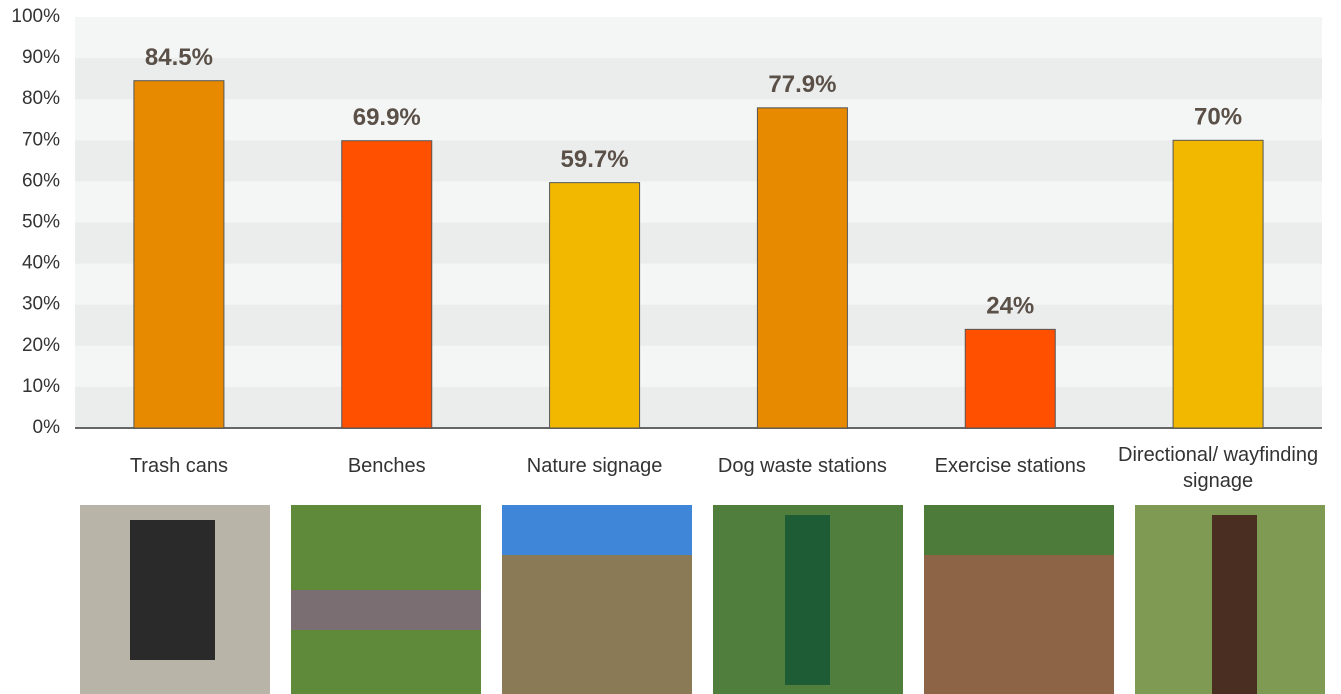 This screenshot has width=1341, height=694. What do you see at coordinates (41, 263) in the screenshot?
I see `y-tick-label: 40%` at bounding box center [41, 263].